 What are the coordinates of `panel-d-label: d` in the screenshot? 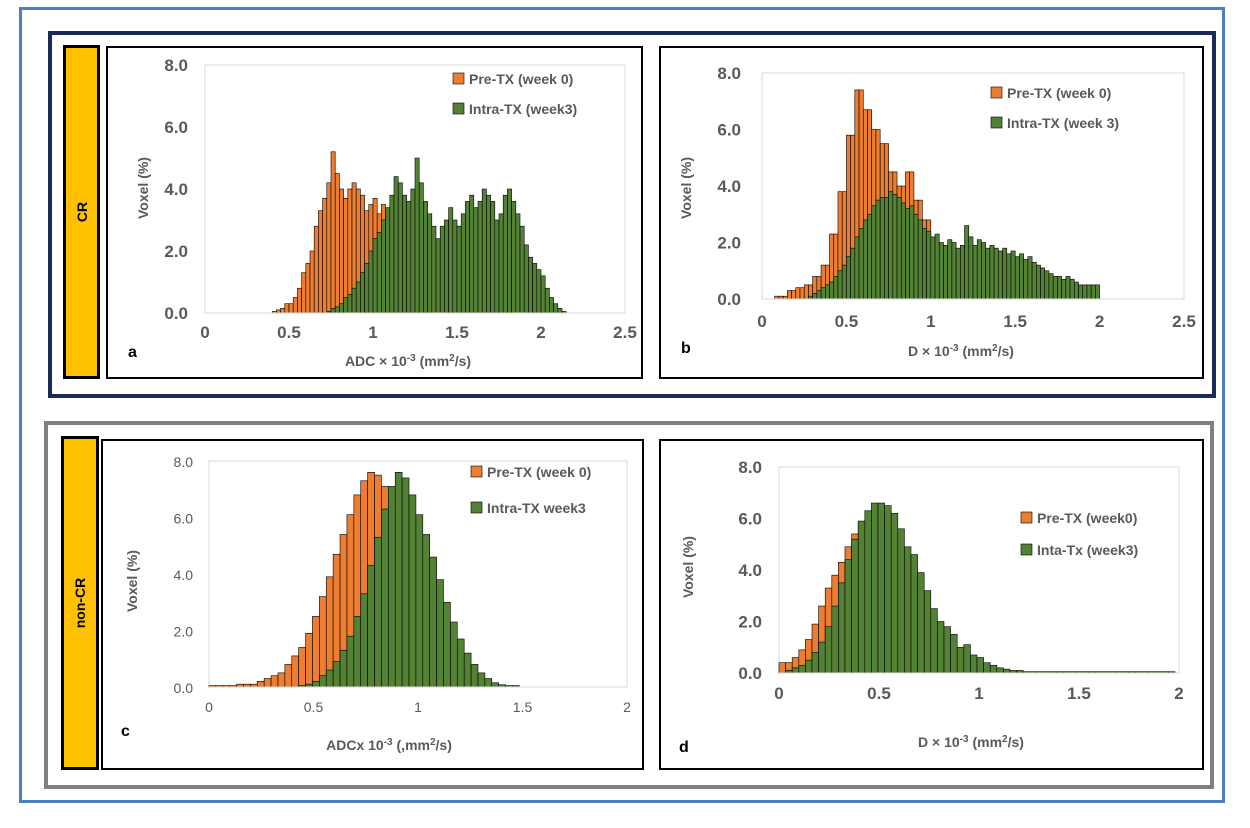 It's located at (684, 747).